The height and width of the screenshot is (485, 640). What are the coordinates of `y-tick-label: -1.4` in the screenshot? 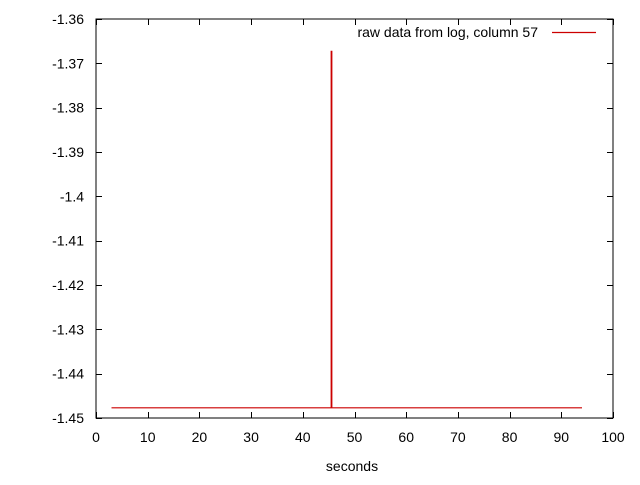 It's located at (72, 196).